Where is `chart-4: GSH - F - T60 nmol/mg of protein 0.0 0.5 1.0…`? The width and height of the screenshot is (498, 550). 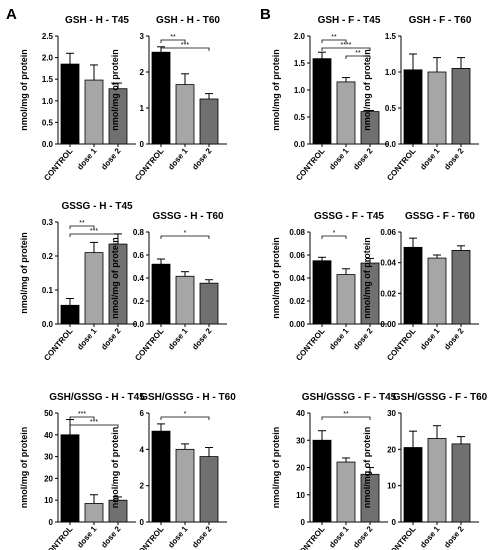 chart-4: GSH - F - T60 nmol/mg of protein 0.0 0.5 1.0… is located at coordinates (420, 99).